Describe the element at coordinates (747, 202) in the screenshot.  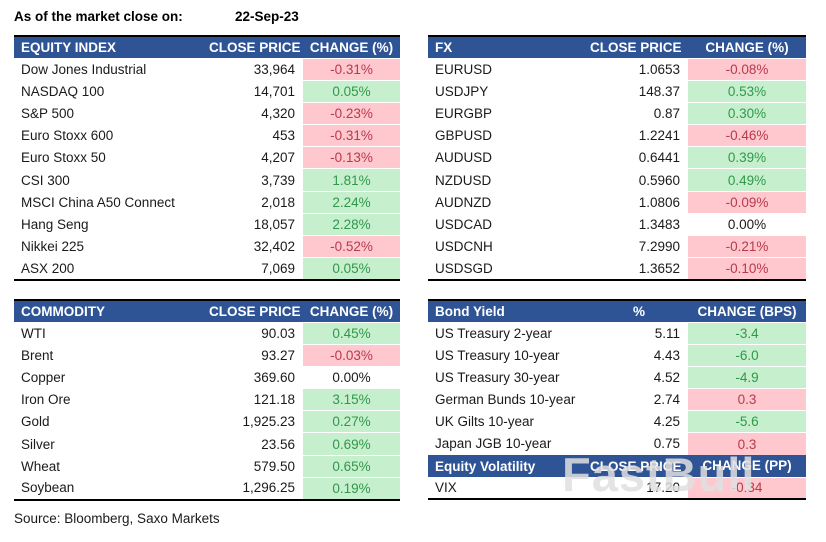
I see `change-value: -0.09%` at that location.